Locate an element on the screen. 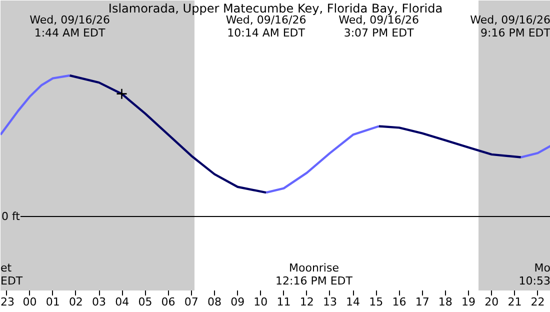 Image resolution: width=550 pixels, height=312 pixels. x-tick-label: 10 is located at coordinates (261, 302).